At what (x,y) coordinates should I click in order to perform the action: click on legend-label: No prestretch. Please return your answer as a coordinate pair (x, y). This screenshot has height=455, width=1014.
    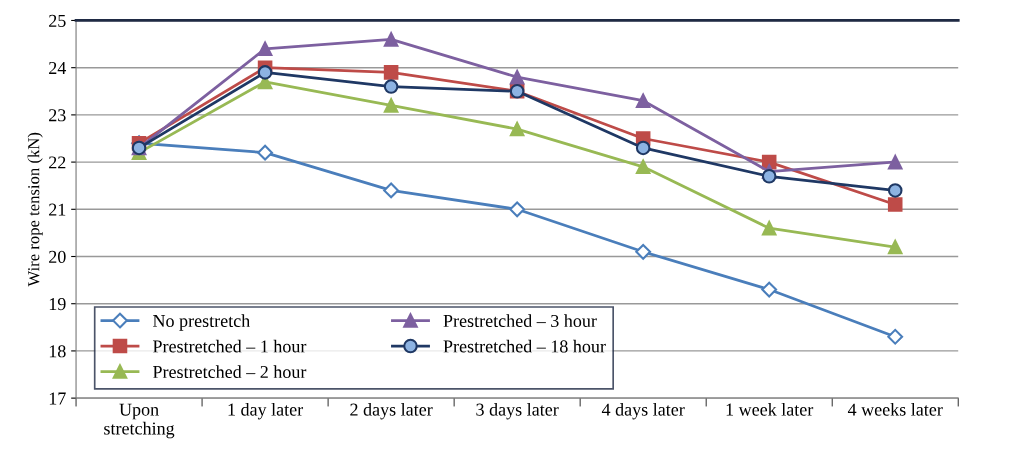
    Looking at the image, I should click on (201, 322).